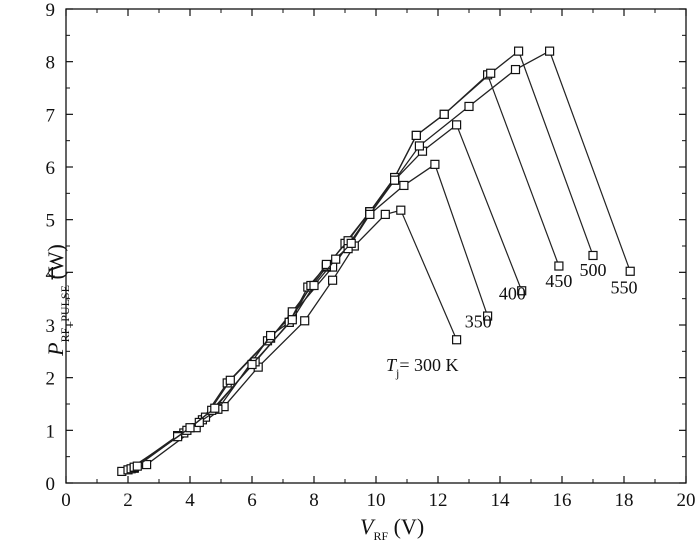 The height and width of the screenshot is (554, 700). What do you see at coordinates (501, 500) in the screenshot?
I see `x-tick-label: 14` at bounding box center [501, 500].